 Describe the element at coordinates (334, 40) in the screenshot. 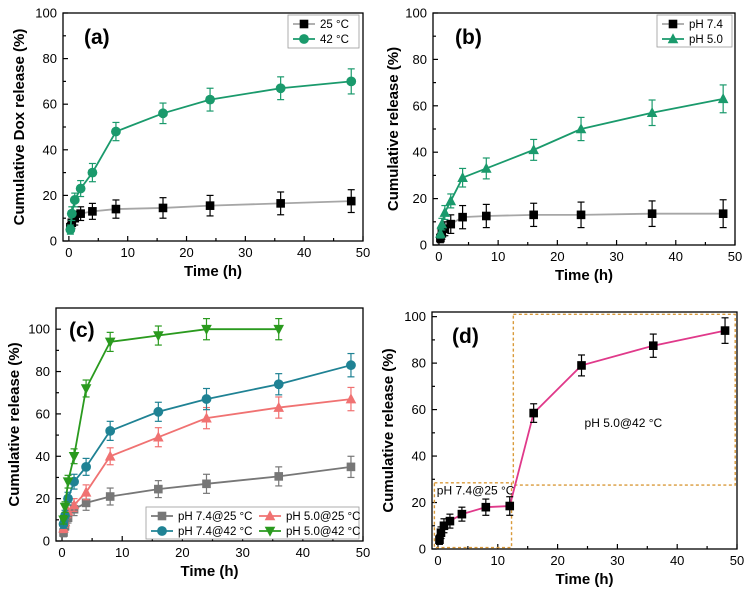

I see `legend-label: 42 °C` at that location.